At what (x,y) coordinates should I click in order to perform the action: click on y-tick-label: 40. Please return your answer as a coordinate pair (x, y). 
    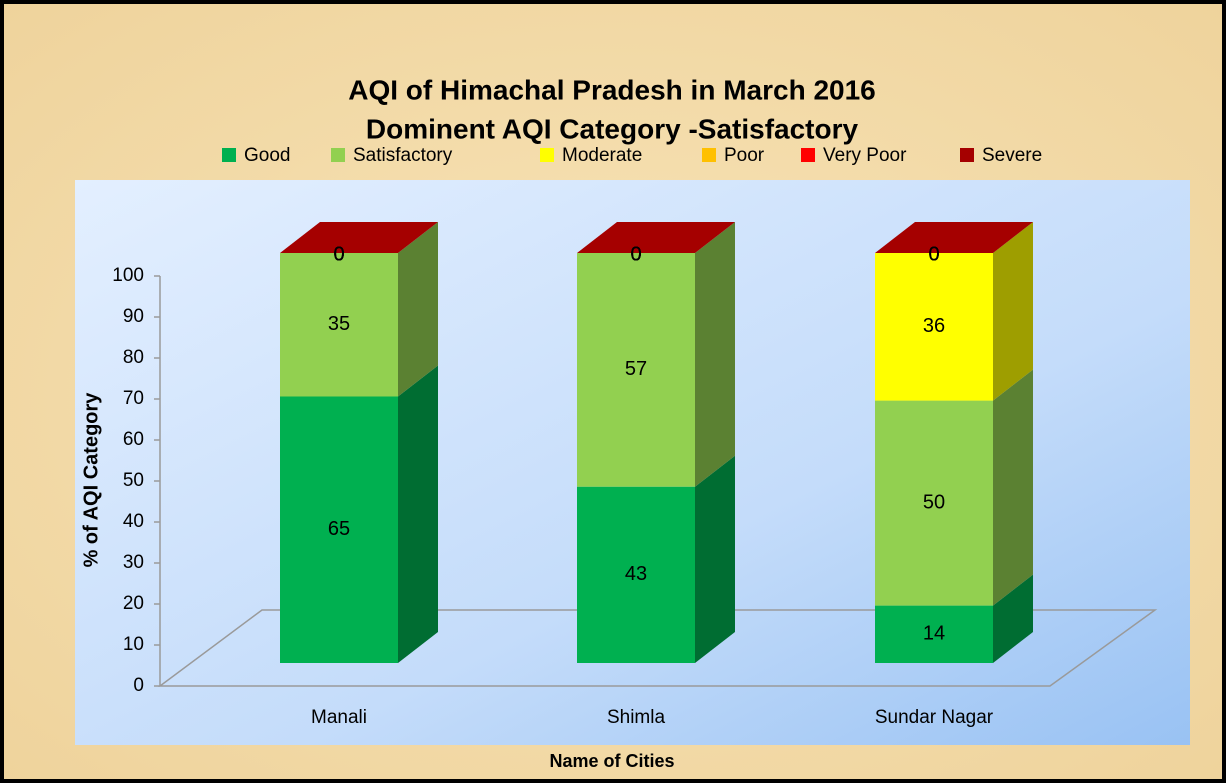
    Looking at the image, I should click on (133, 521).